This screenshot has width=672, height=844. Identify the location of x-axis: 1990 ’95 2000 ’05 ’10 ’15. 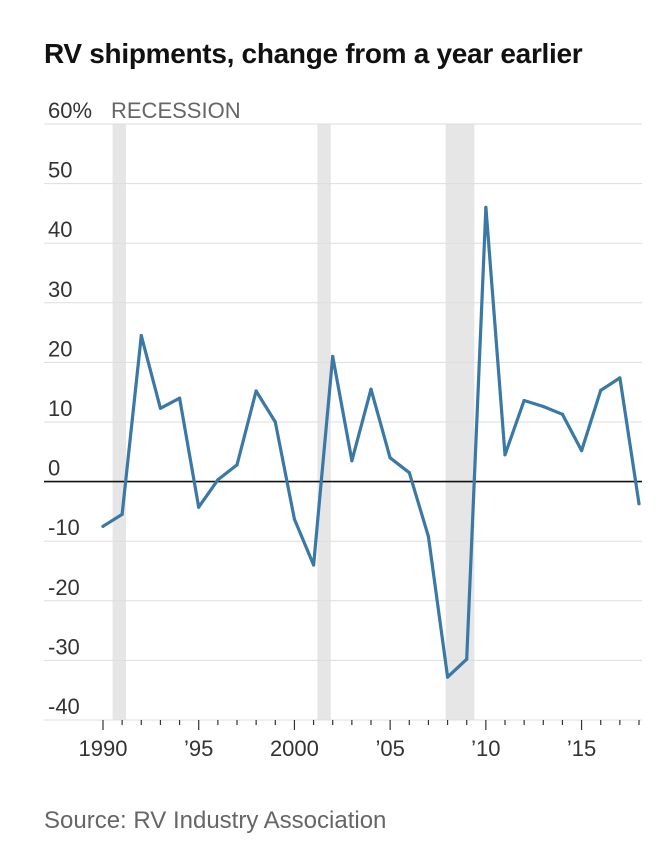
(359, 740).